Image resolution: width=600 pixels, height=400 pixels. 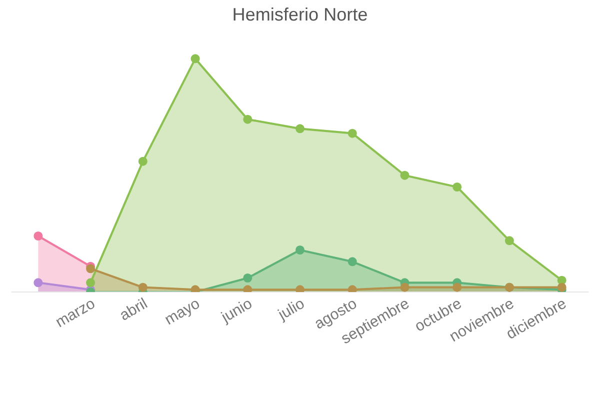 What do you see at coordinates (133, 309) in the screenshot?
I see `x-tick-label: abril` at bounding box center [133, 309].